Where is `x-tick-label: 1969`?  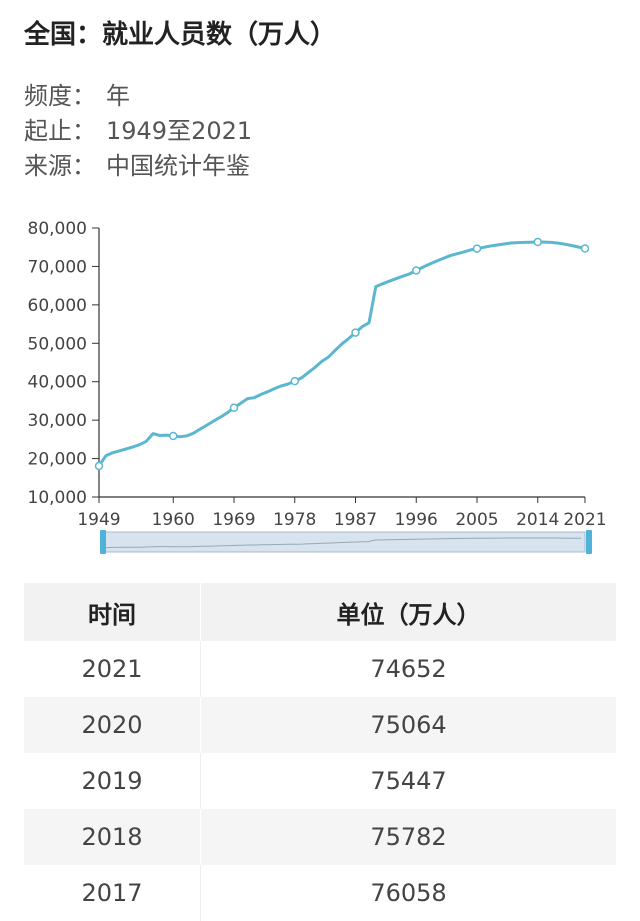 x-tick-label: 1969 is located at coordinates (233, 520).